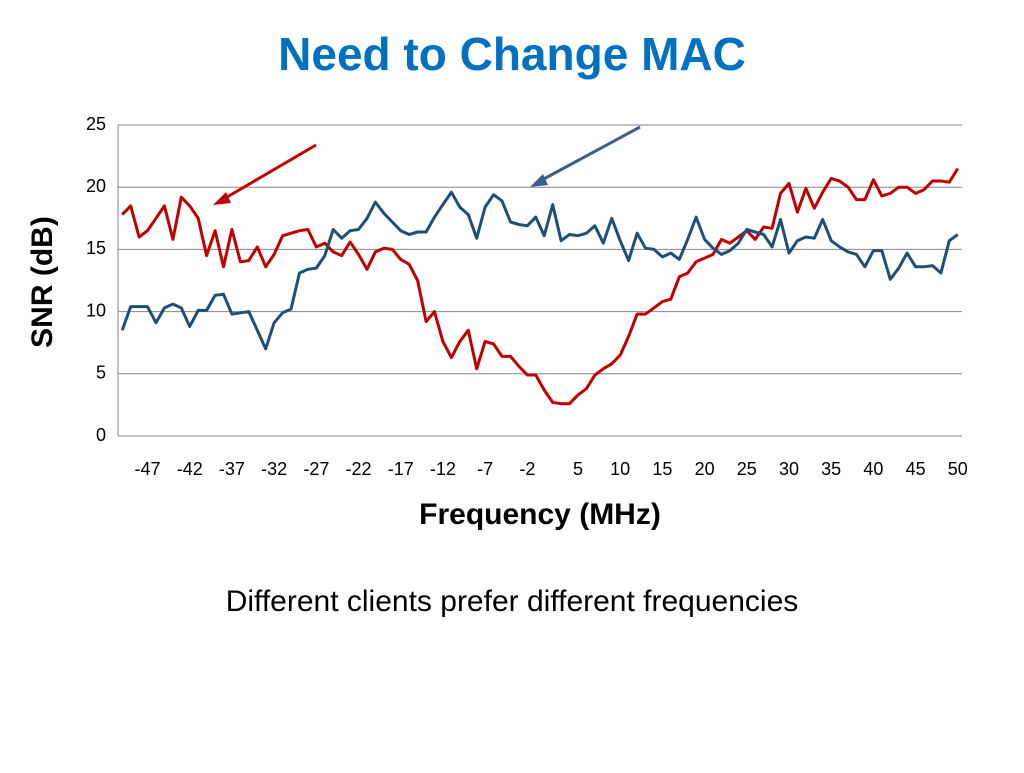 The height and width of the screenshot is (773, 1024). Describe the element at coordinates (96, 248) in the screenshot. I see `y-tick-label: 15` at that location.